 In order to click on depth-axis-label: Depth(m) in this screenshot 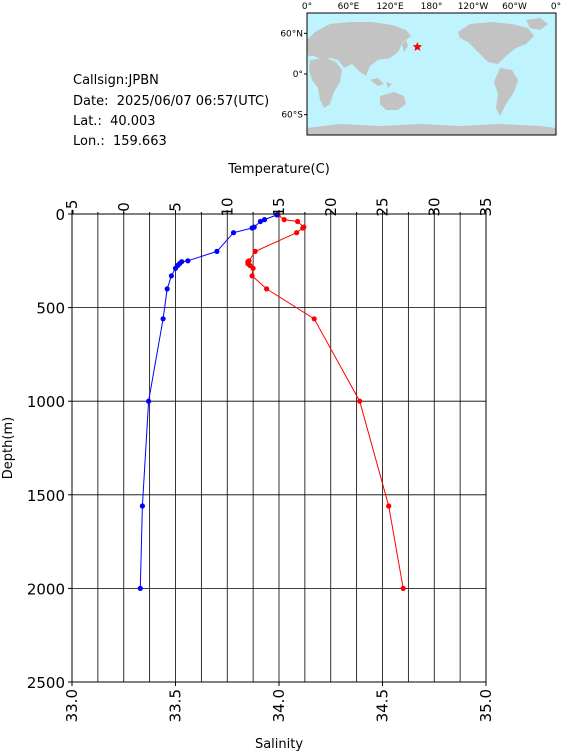, I will do `click(8, 448)`.